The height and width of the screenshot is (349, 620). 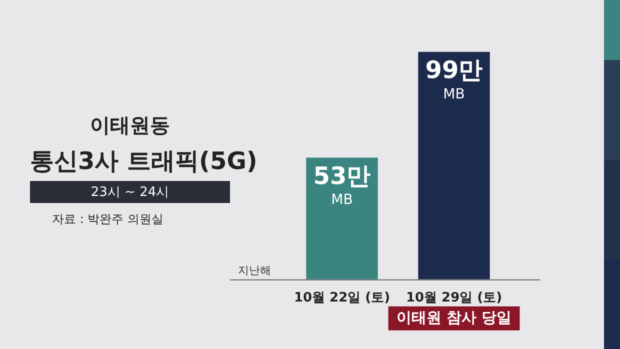 What do you see at coordinates (454, 79) in the screenshot?
I see `data-label: 99만 MB` at bounding box center [454, 79].